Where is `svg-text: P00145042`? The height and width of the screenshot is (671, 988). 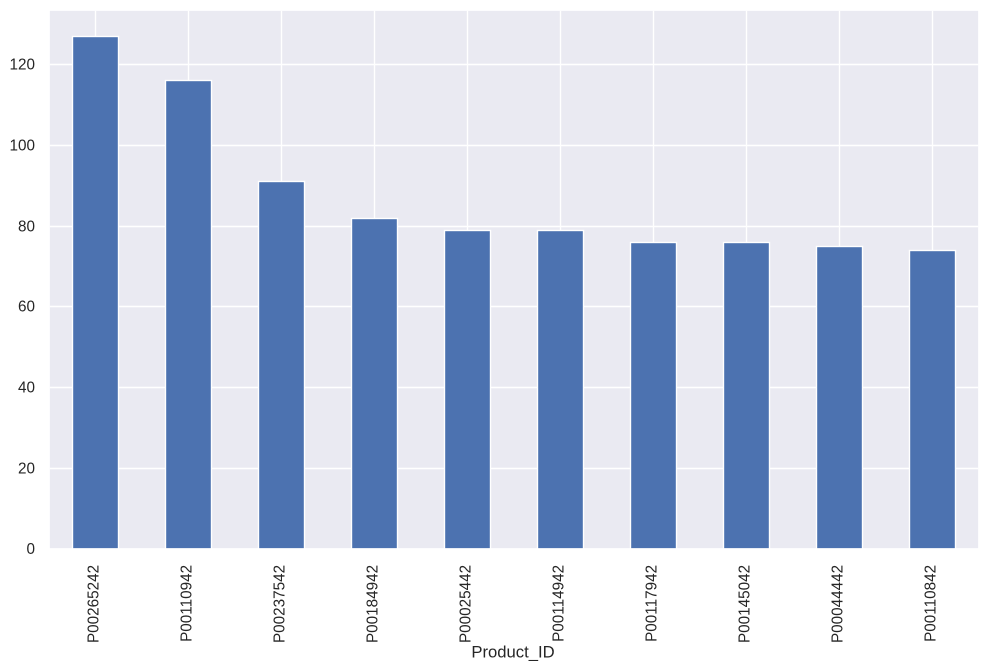 svg-text: P00145042 is located at coordinates (745, 604).